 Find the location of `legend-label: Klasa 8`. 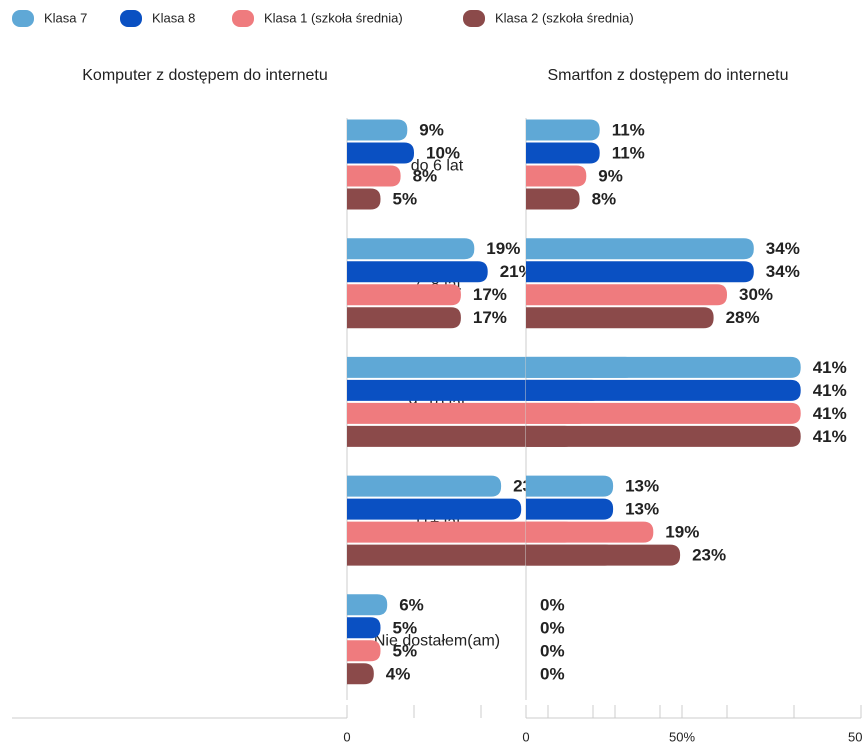

legend-label: Klasa 8 is located at coordinates (173, 17).